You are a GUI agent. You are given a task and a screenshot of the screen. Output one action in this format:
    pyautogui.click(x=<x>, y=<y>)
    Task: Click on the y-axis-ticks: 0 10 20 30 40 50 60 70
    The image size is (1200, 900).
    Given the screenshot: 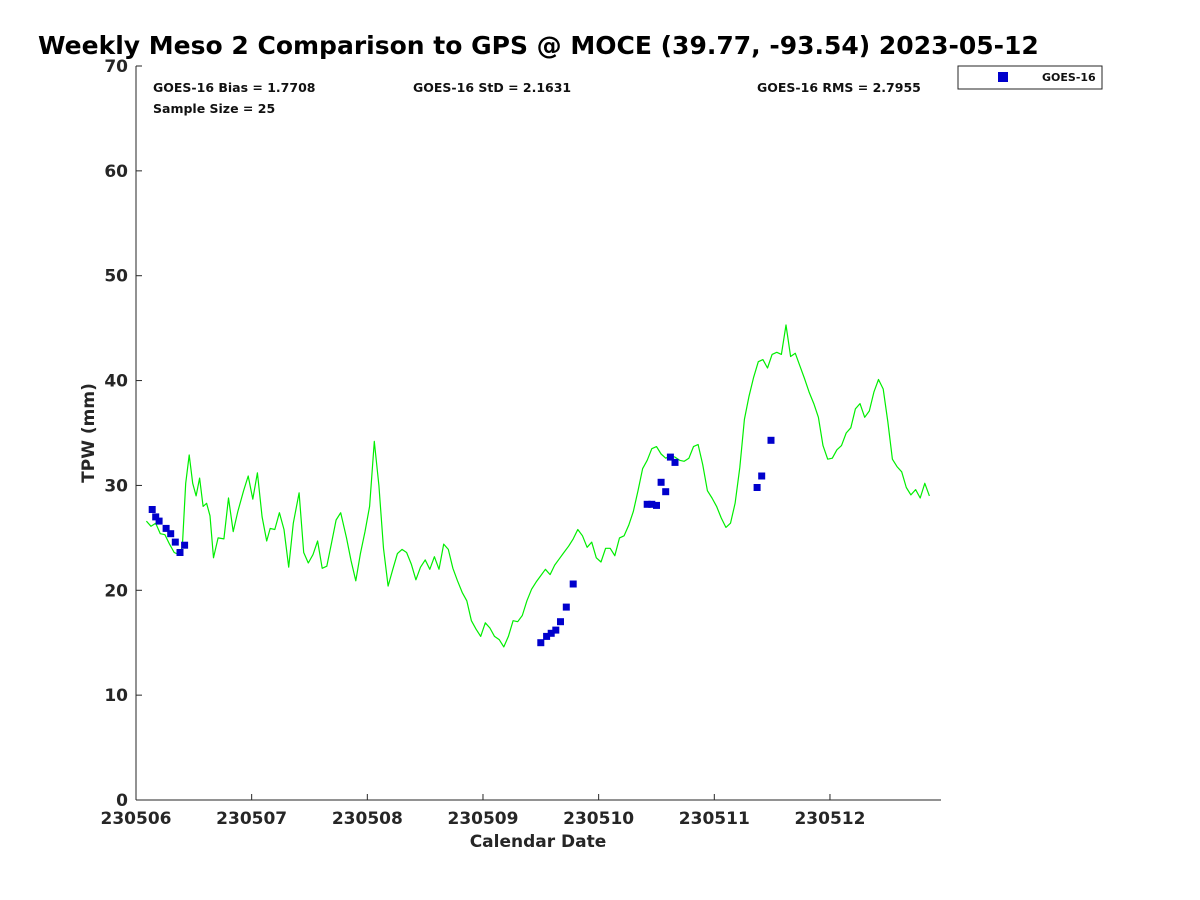 What is the action you would take?
    pyautogui.click(x=123, y=434)
    